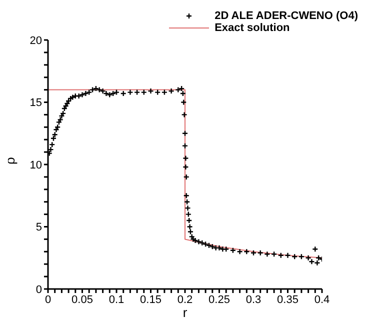  What do you see at coordinates (322, 300) in the screenshot?
I see `x-tick-label: 0.4` at bounding box center [322, 300].